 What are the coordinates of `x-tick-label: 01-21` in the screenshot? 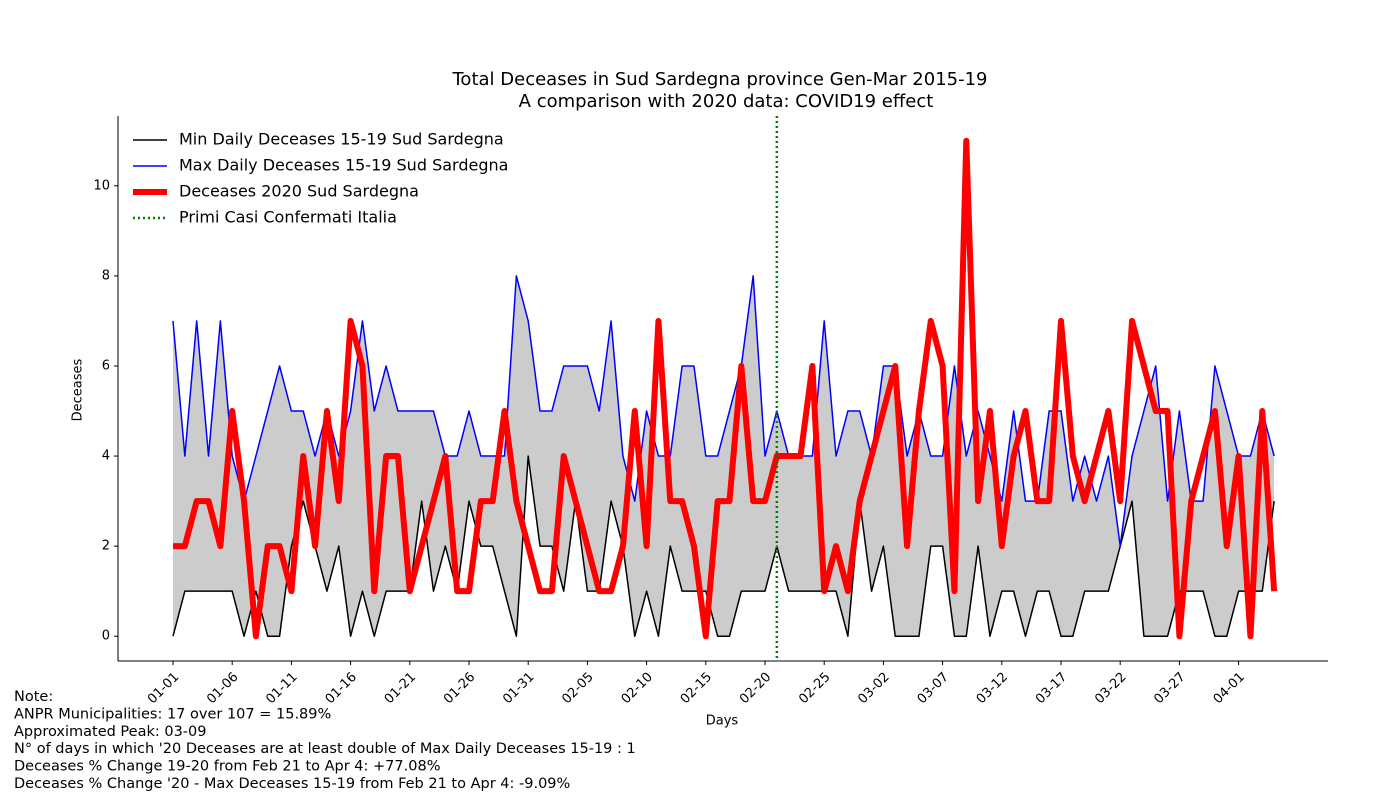 It's located at (400, 688).